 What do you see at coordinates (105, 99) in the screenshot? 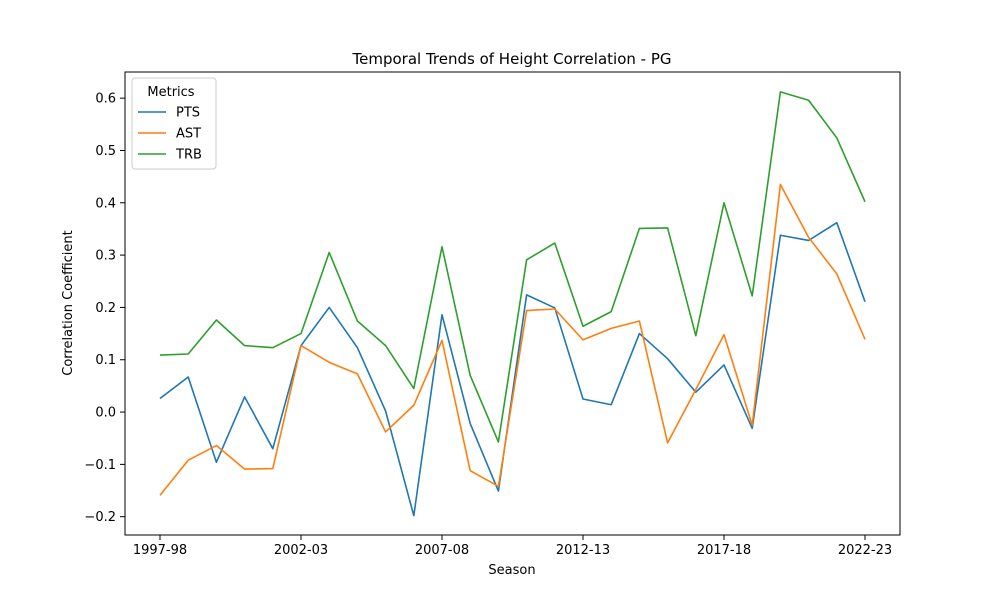
I see `y-tick-label: 0.6` at bounding box center [105, 99].